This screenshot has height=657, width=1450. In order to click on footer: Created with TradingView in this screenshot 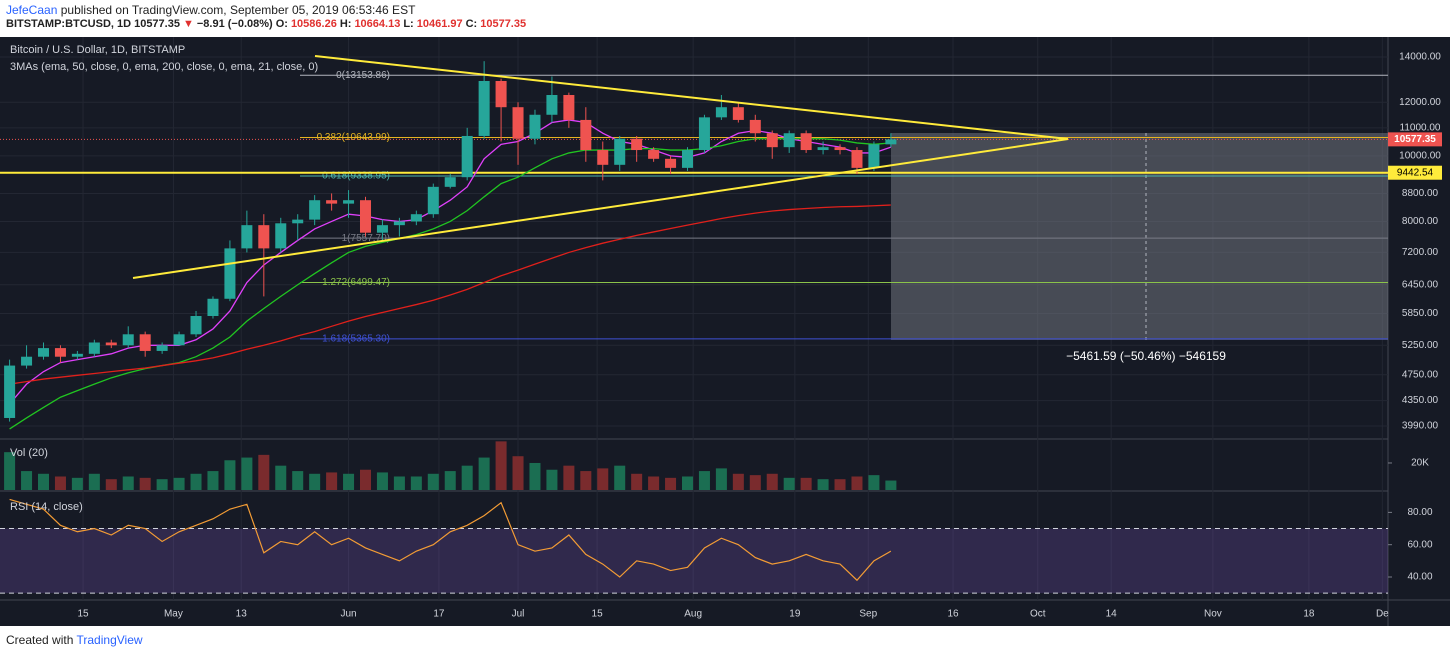, I will do `click(74, 640)`.